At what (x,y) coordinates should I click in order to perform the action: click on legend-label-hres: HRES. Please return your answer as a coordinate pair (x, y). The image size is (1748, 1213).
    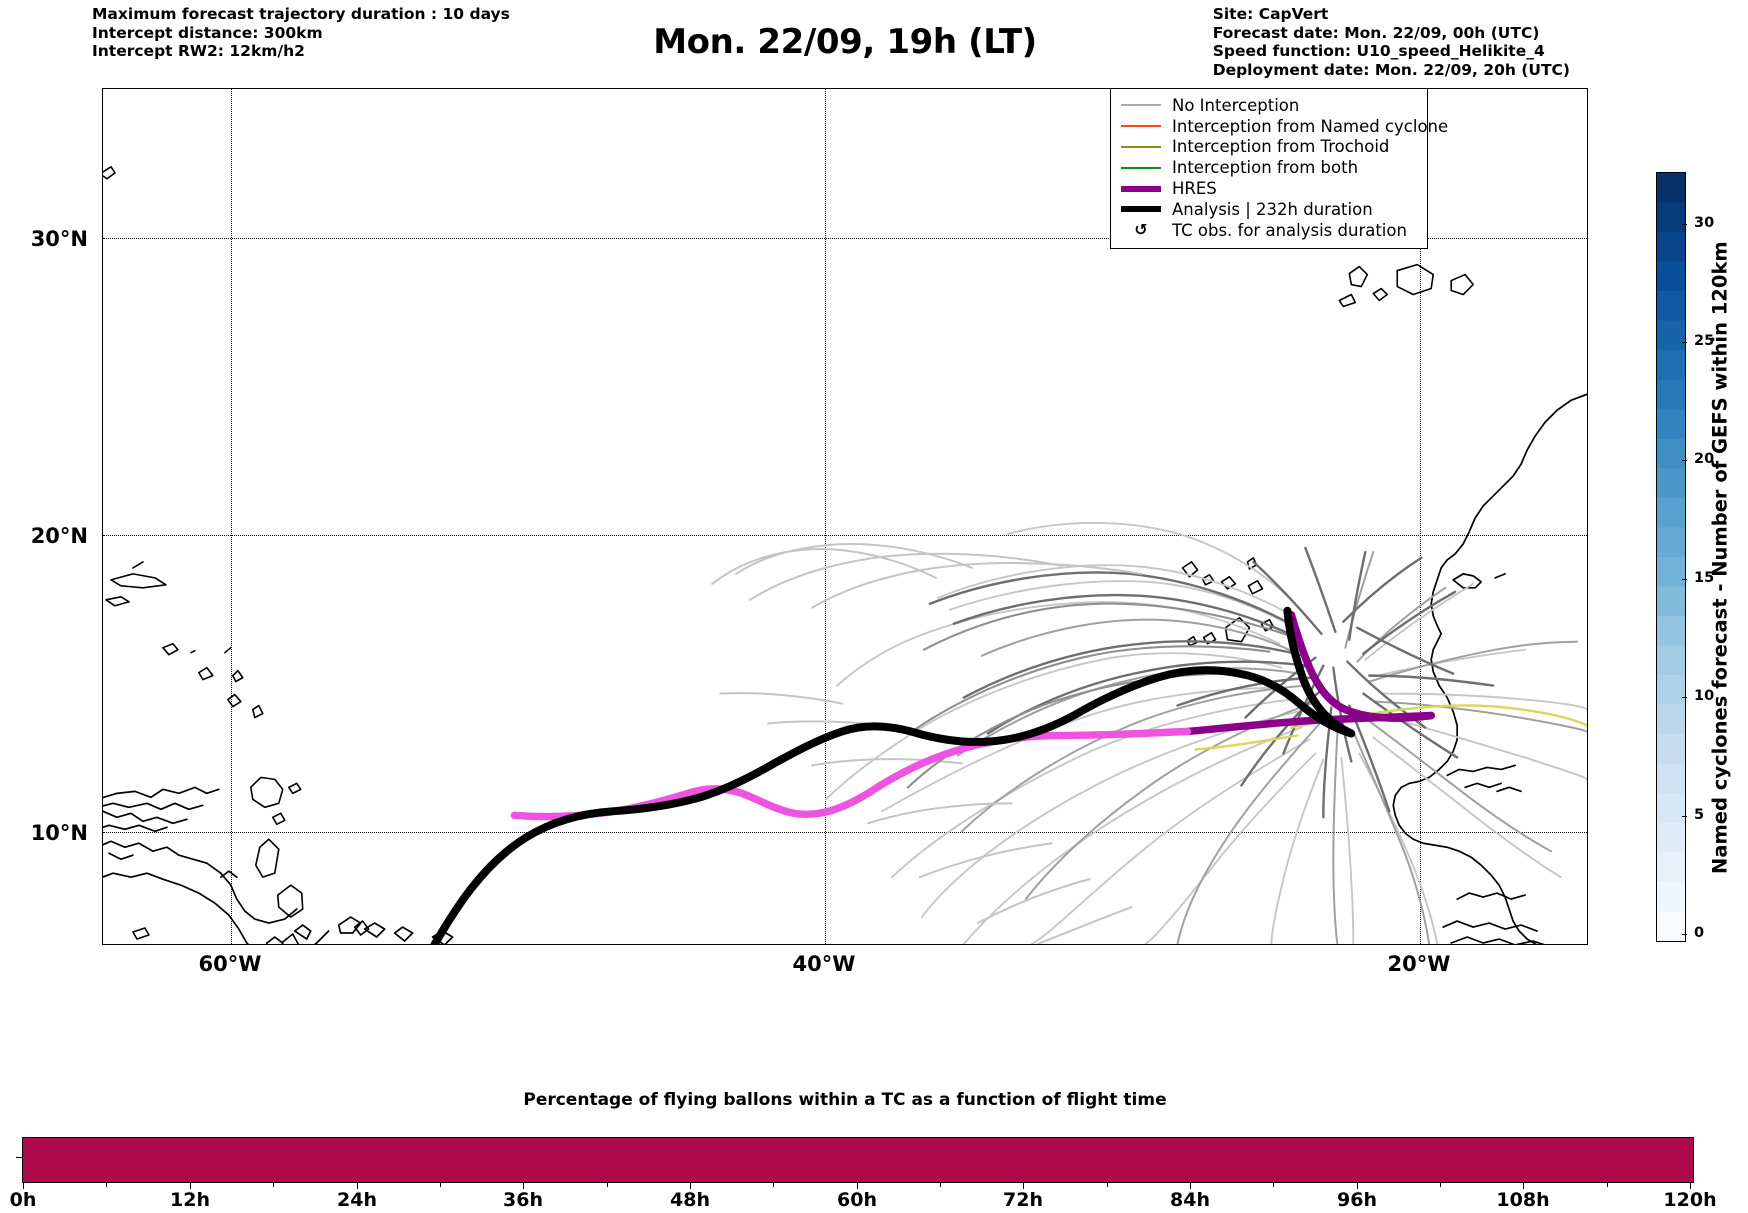
    Looking at the image, I should click on (1194, 189).